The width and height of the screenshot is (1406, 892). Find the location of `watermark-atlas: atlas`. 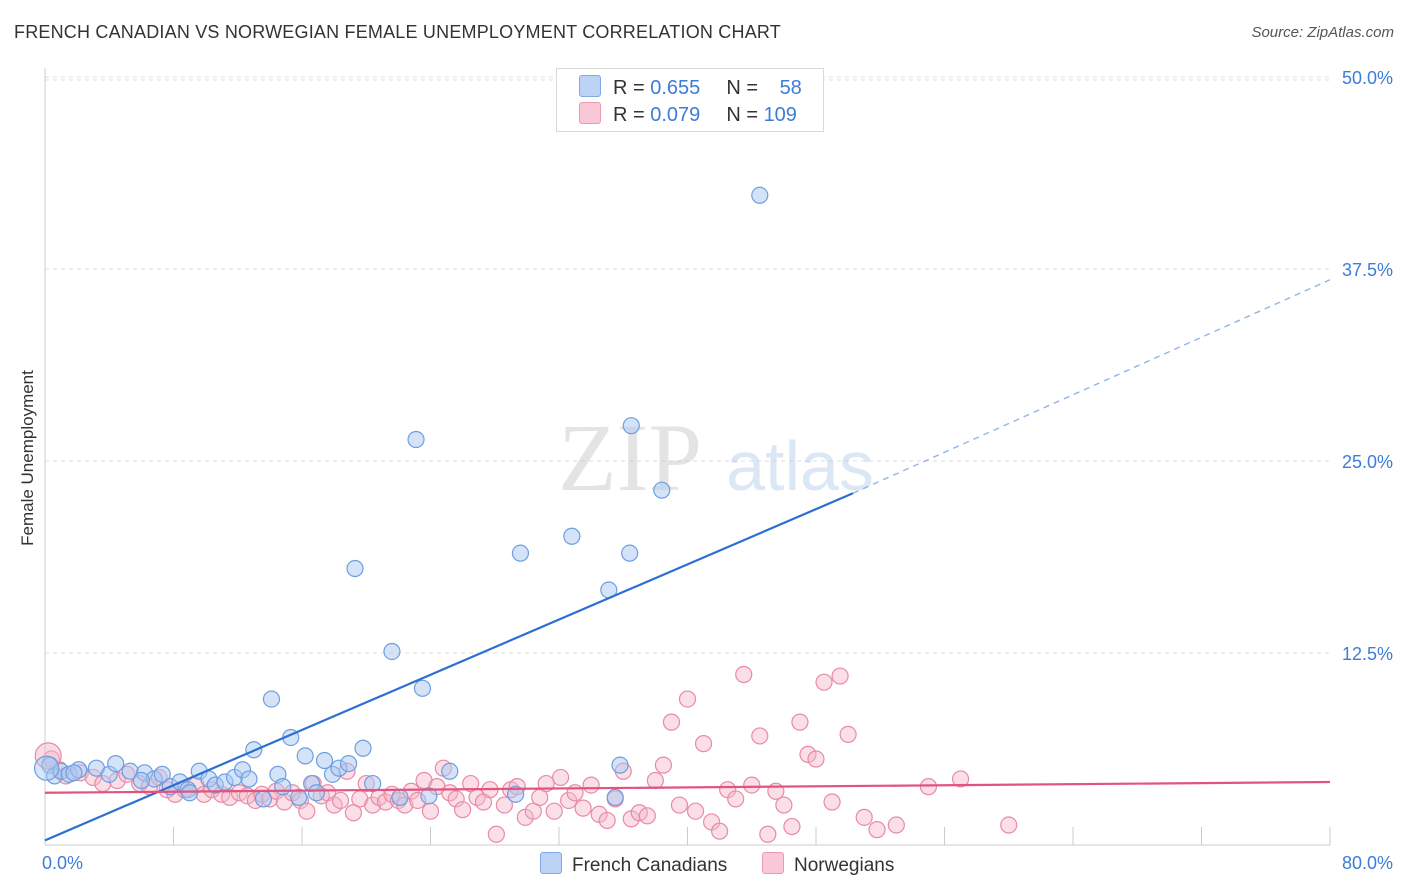

watermark-atlas: atlas is located at coordinates (800, 466).